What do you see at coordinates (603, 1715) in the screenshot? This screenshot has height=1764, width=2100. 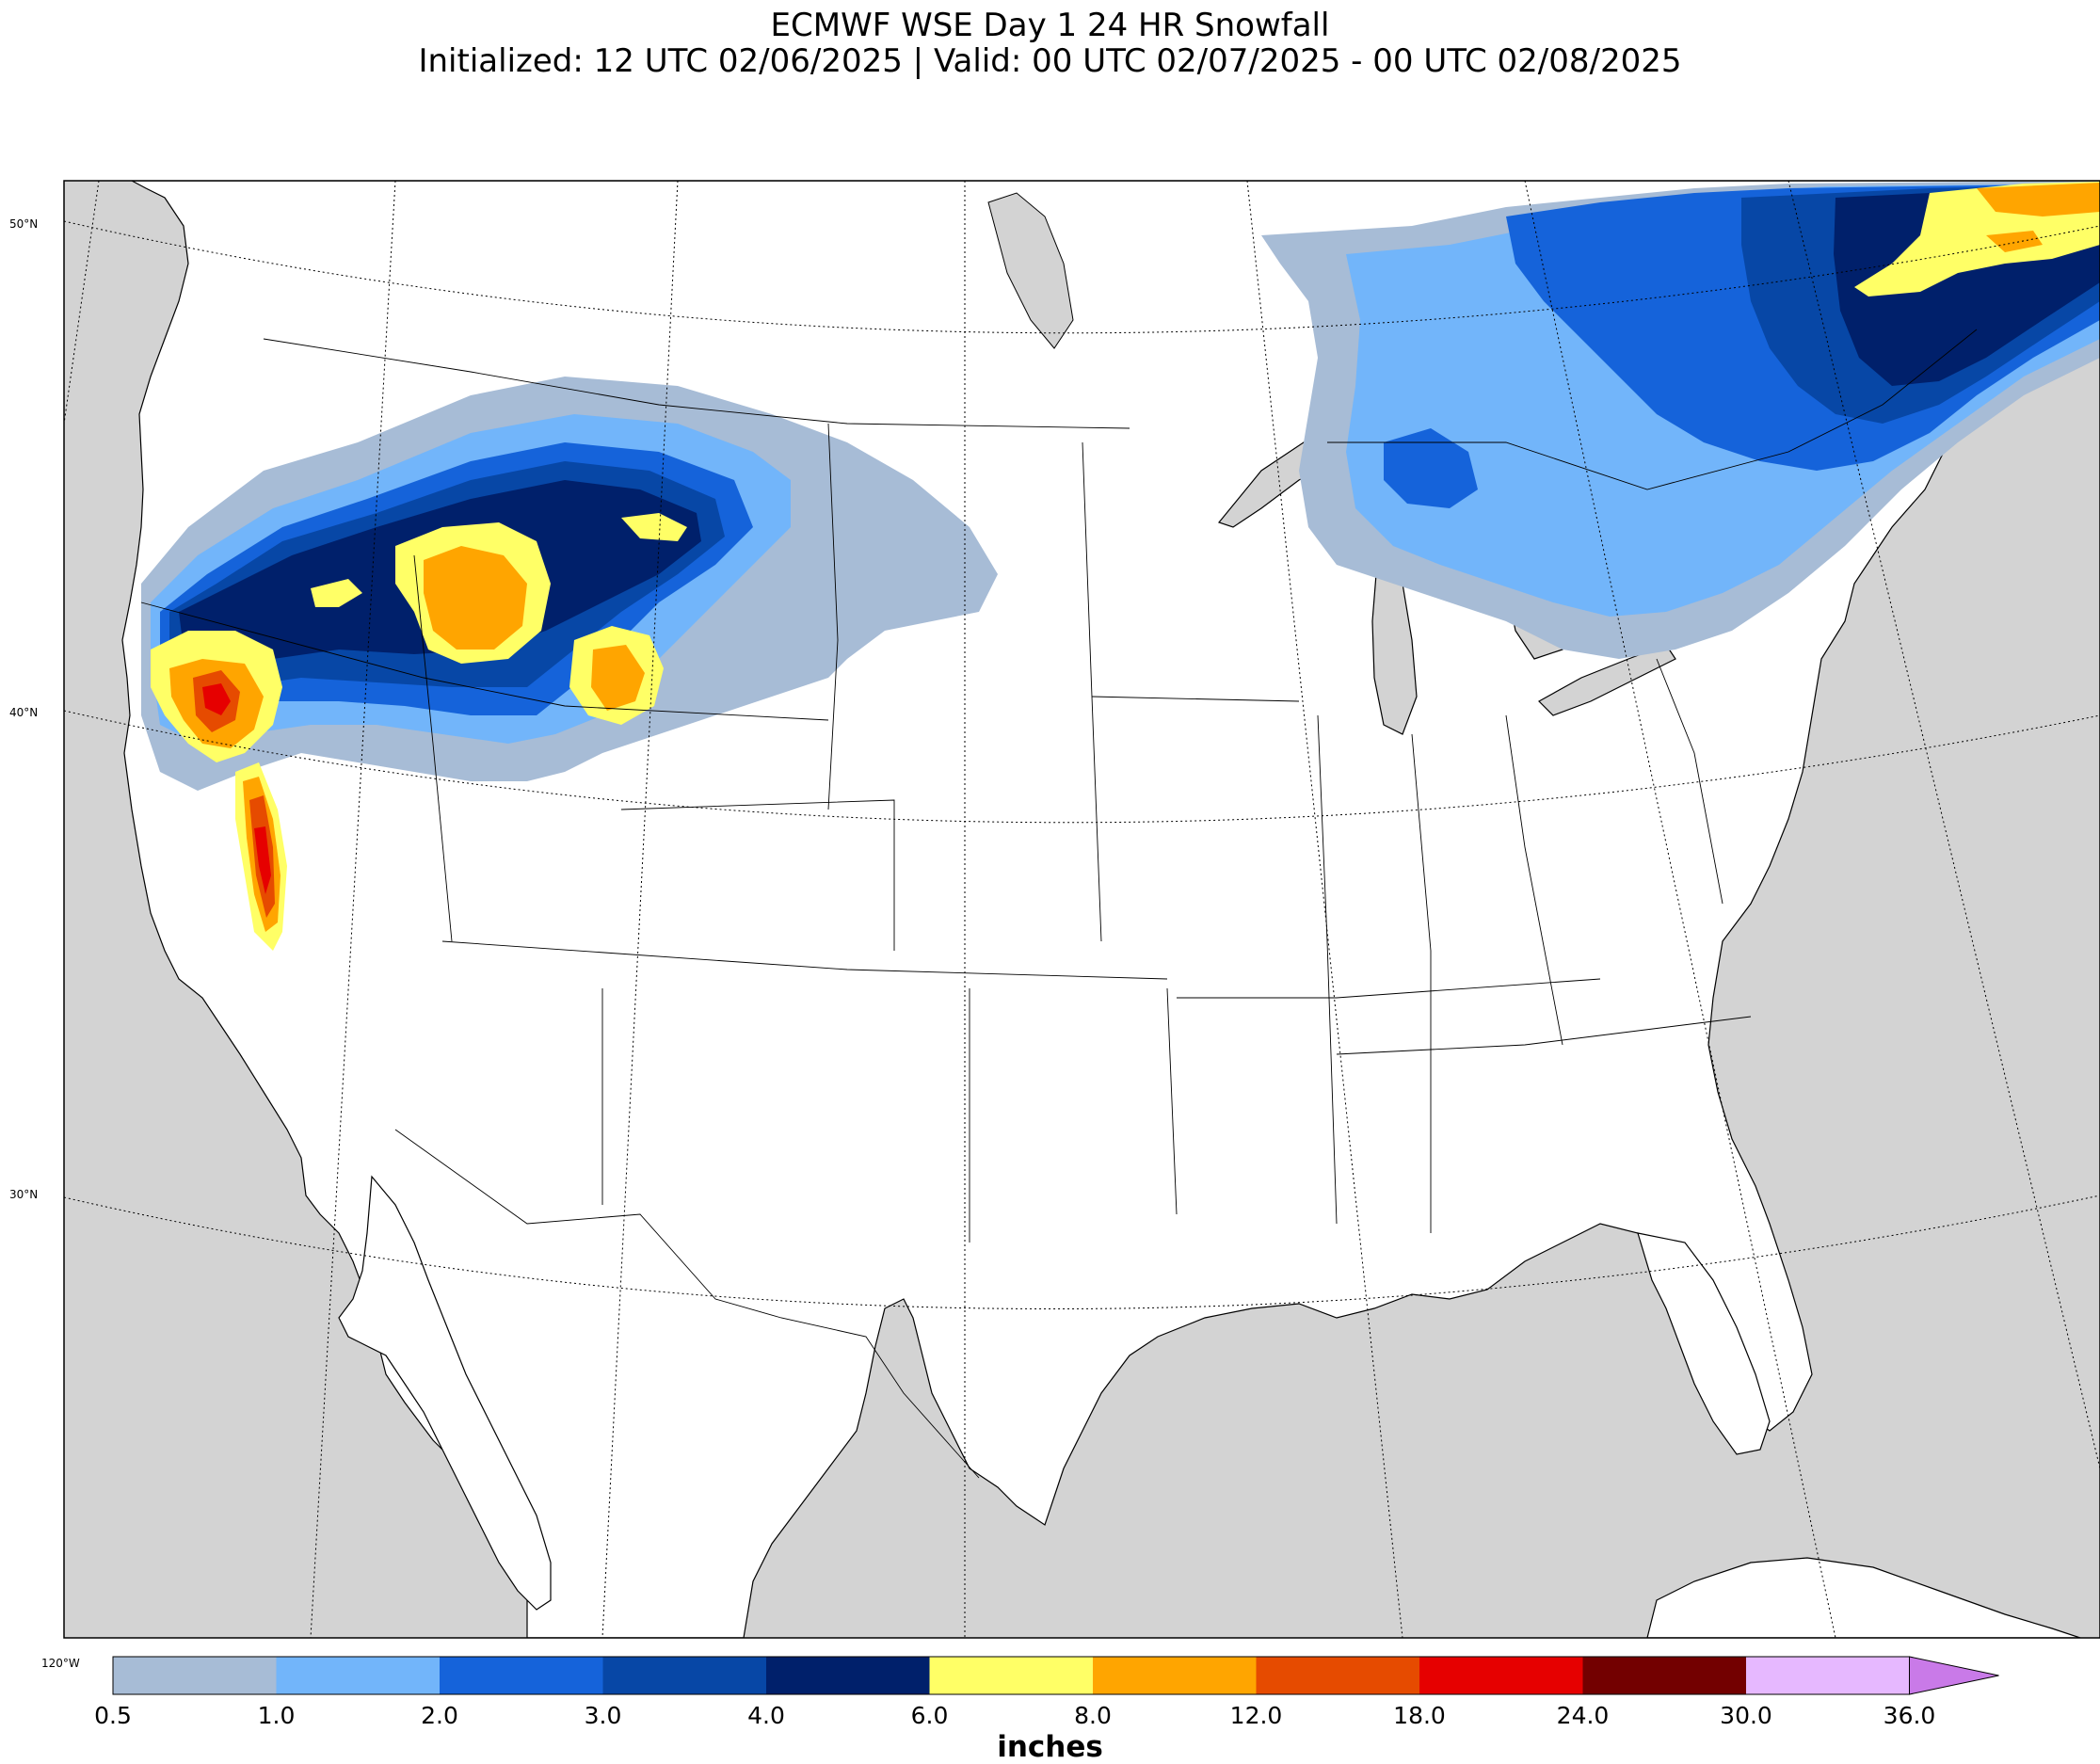 I see `colorbar-tick-label: 3.0` at bounding box center [603, 1715].